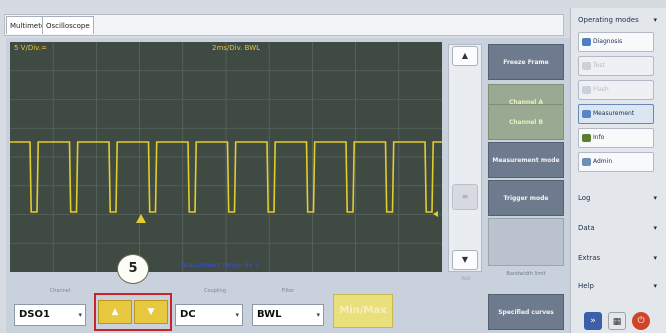  Describe the element at coordinates (34, 314) in the screenshot. I see `channel-select-value: DSO1` at that location.